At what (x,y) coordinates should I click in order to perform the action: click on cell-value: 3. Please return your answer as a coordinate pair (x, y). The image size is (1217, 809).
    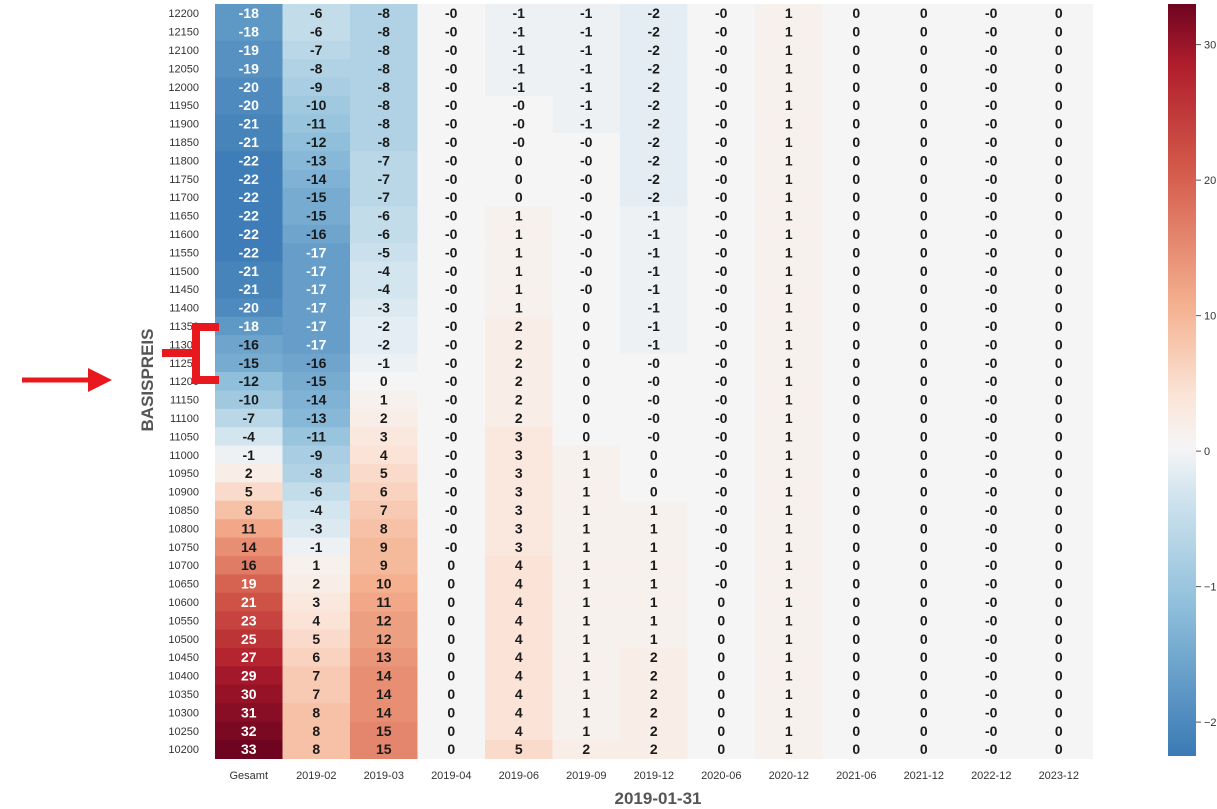
    Looking at the image, I should click on (519, 473).